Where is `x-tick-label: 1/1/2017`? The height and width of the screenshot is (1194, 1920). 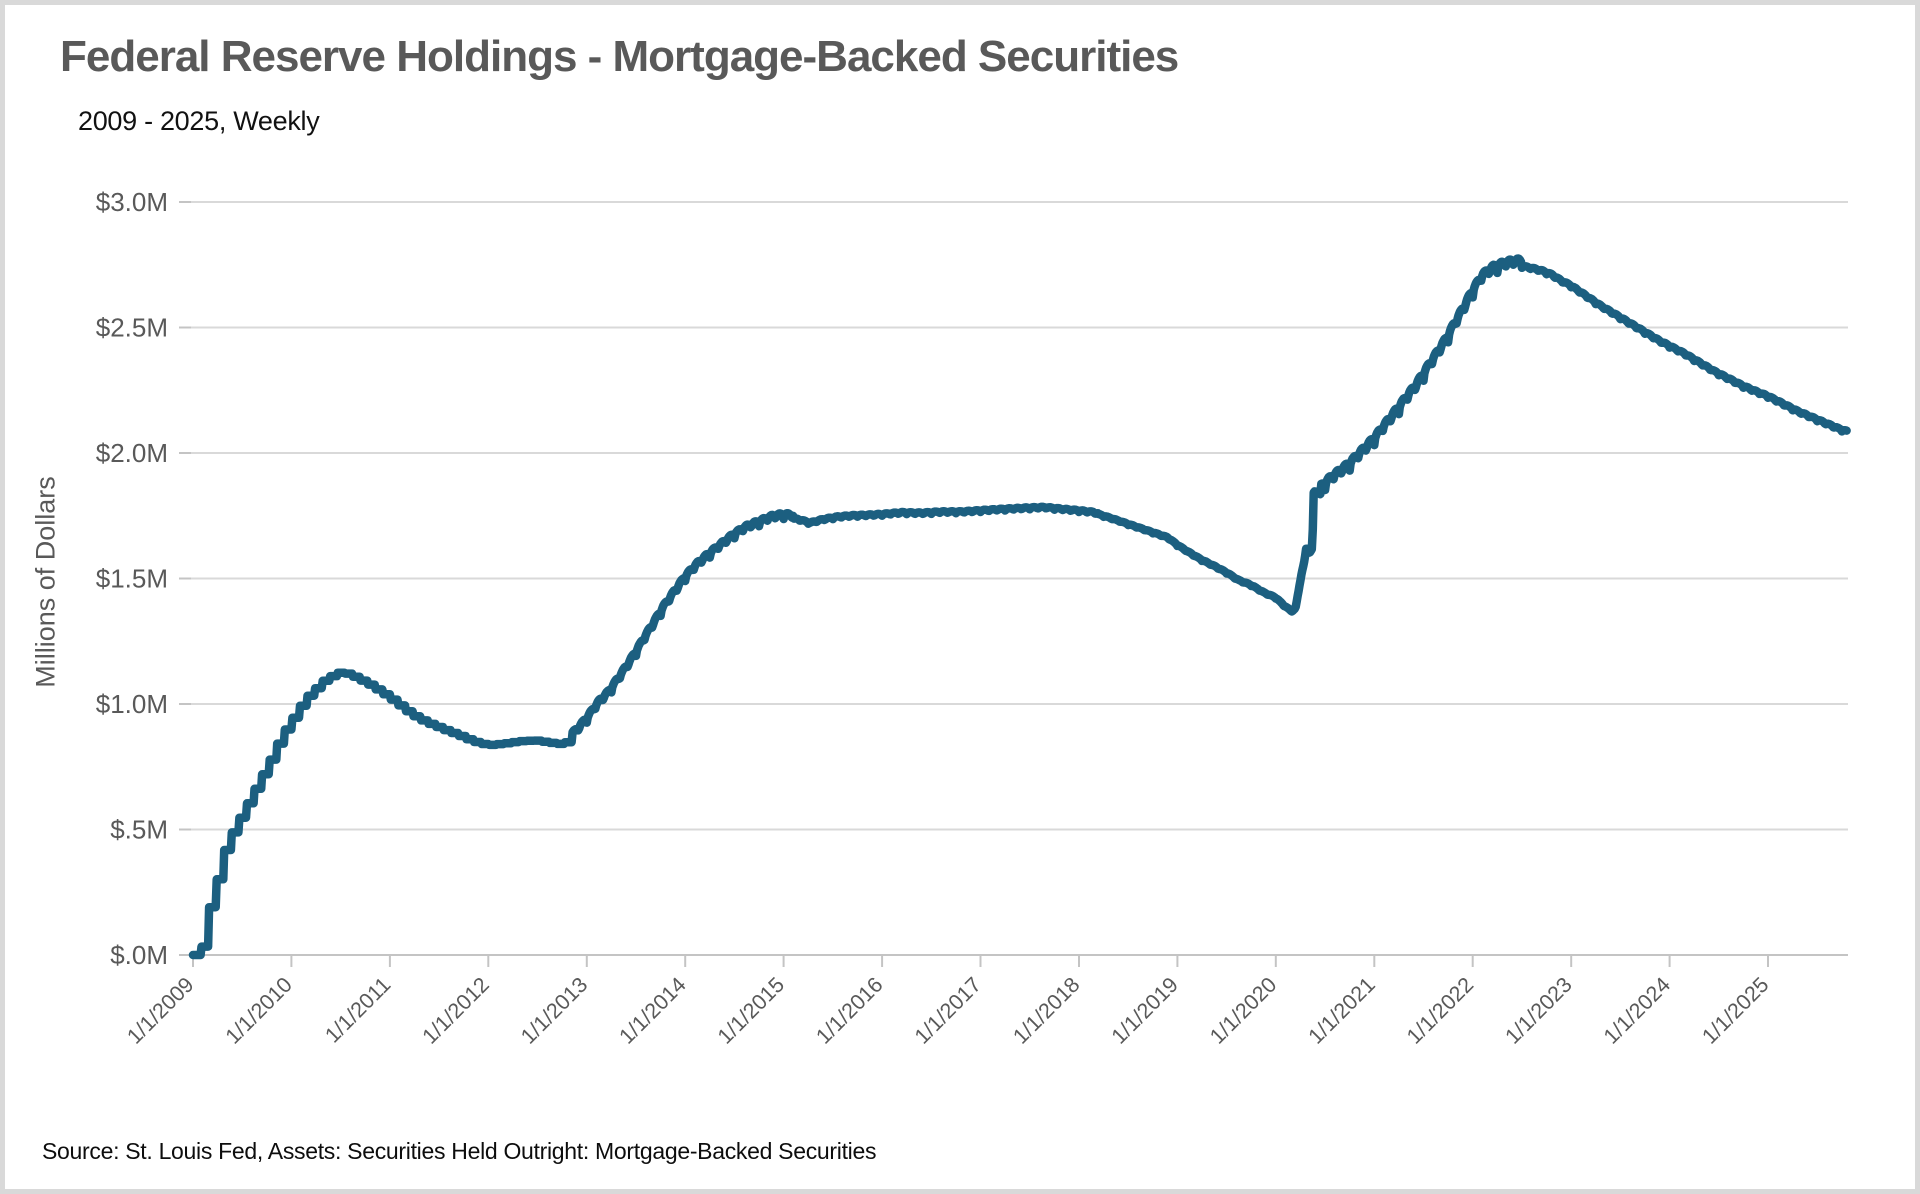
x-tick-label: 1/1/2017 is located at coordinates (948, 1011).